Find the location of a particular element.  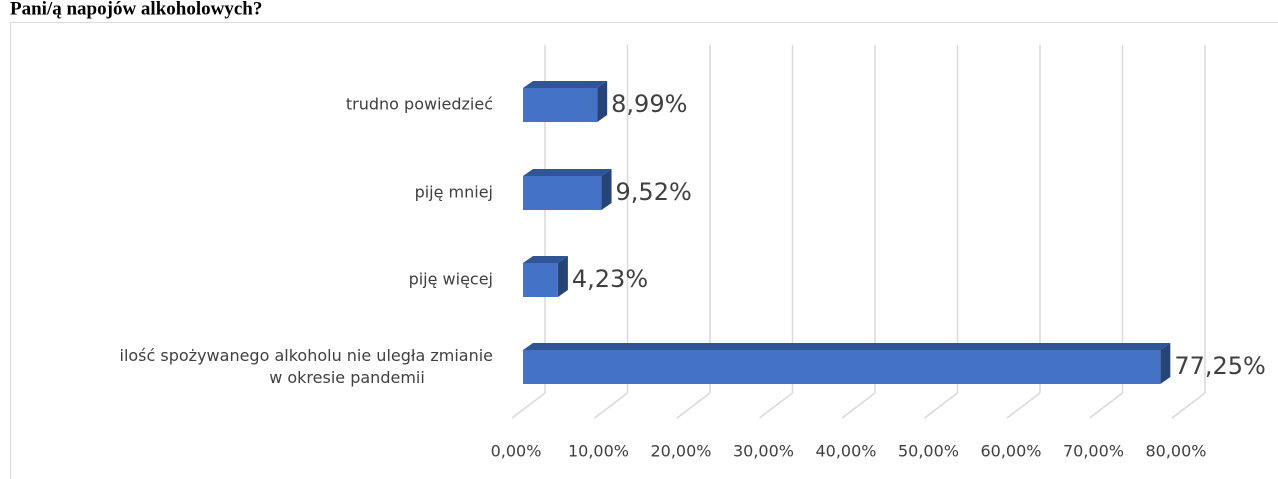

value-label: 4,23% is located at coordinates (610, 279).